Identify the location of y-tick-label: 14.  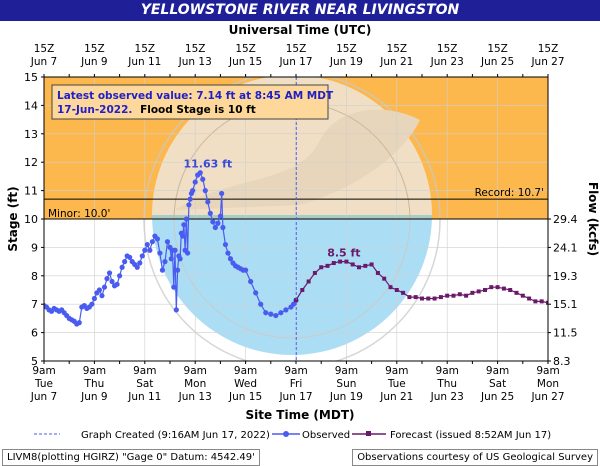
(31, 105).